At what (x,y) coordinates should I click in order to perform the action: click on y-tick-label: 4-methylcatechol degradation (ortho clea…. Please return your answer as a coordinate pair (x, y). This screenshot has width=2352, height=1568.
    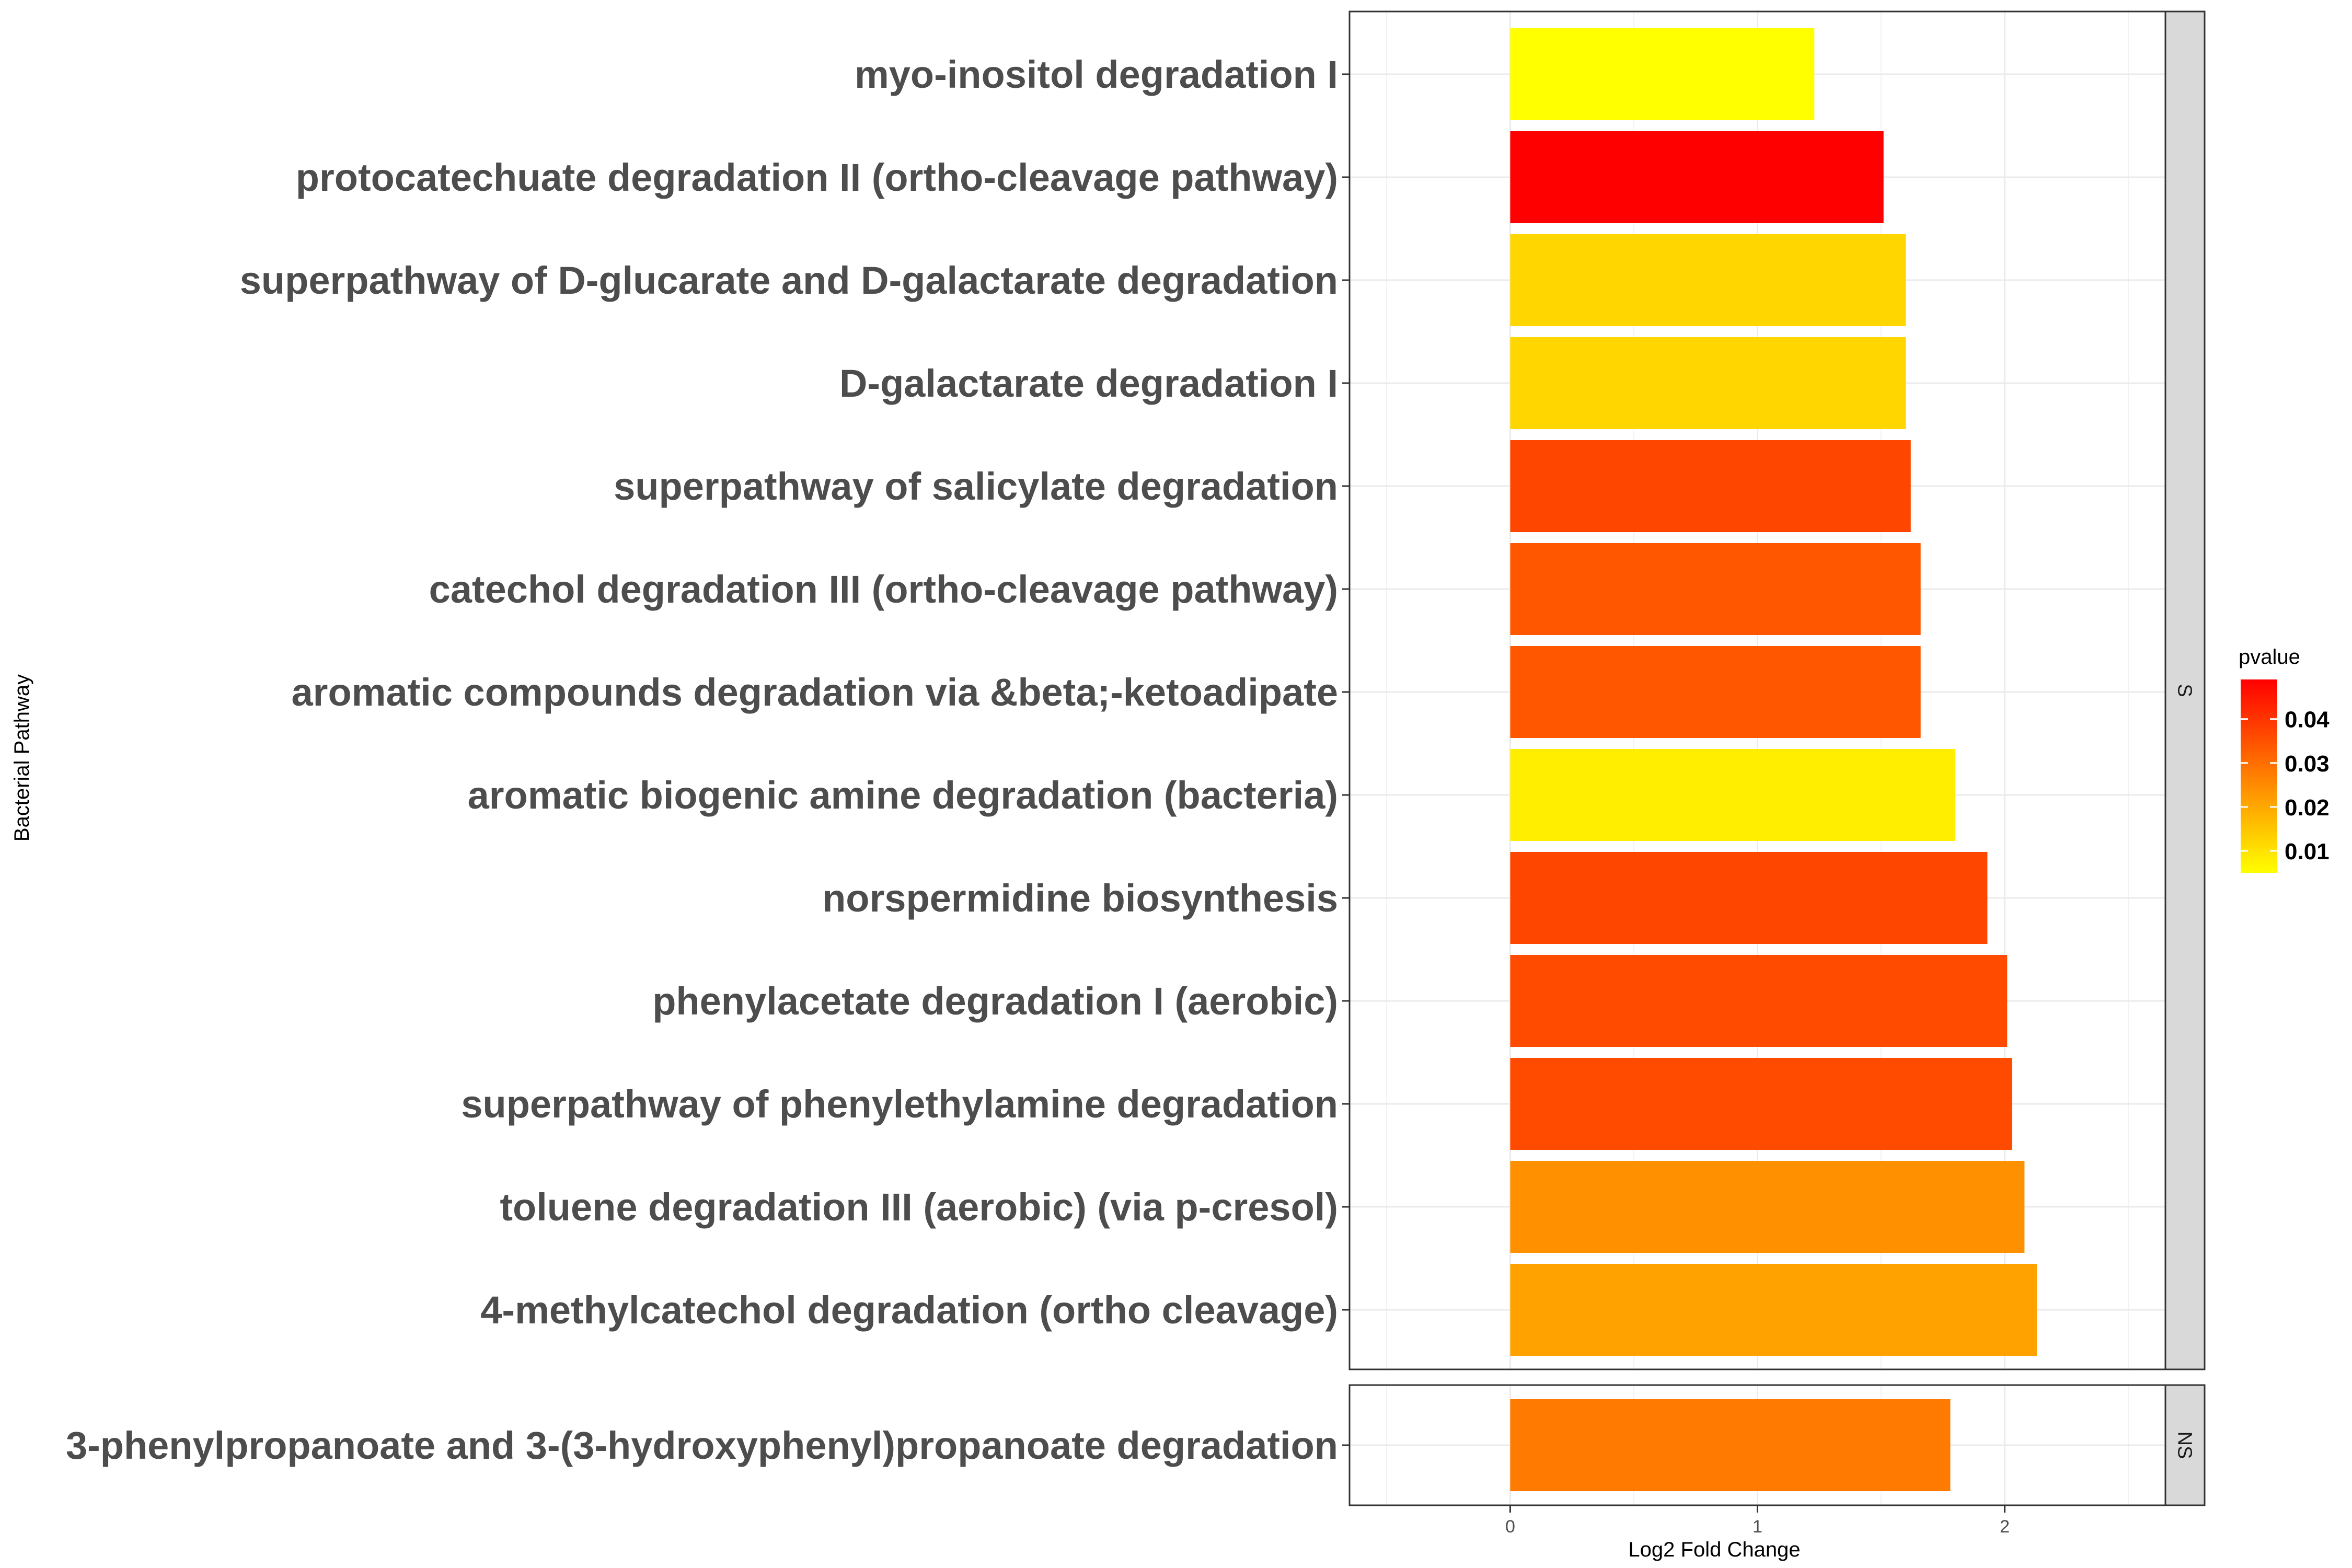
    Looking at the image, I should click on (909, 1310).